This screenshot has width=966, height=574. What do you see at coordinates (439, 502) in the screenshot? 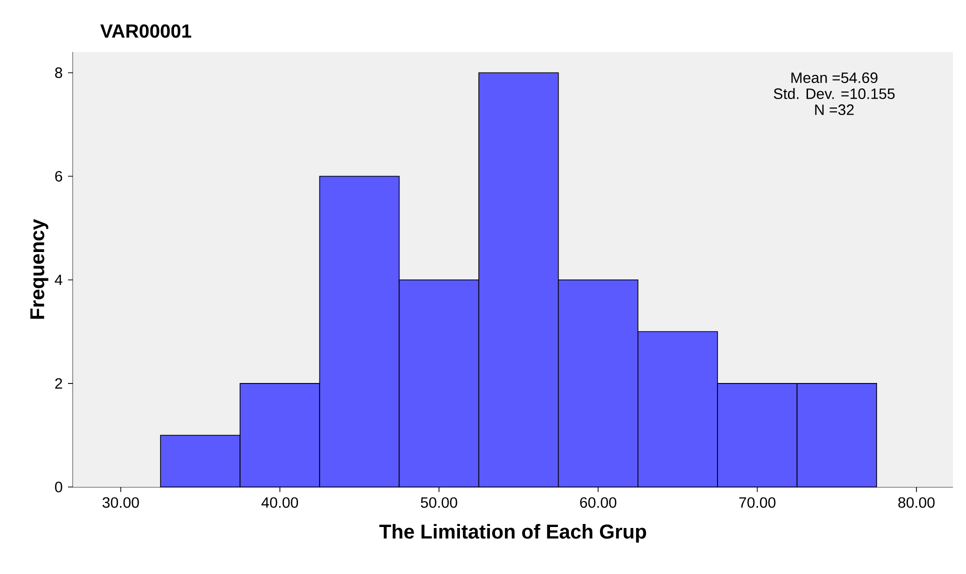
I see `x-tick-label: 50.00` at bounding box center [439, 502].